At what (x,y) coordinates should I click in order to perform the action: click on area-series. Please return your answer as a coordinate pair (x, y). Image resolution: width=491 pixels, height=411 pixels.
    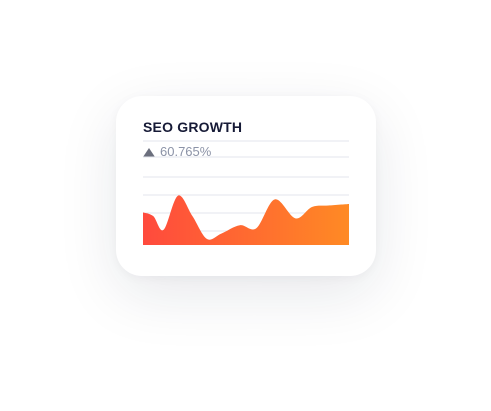
    Looking at the image, I should click on (246, 220).